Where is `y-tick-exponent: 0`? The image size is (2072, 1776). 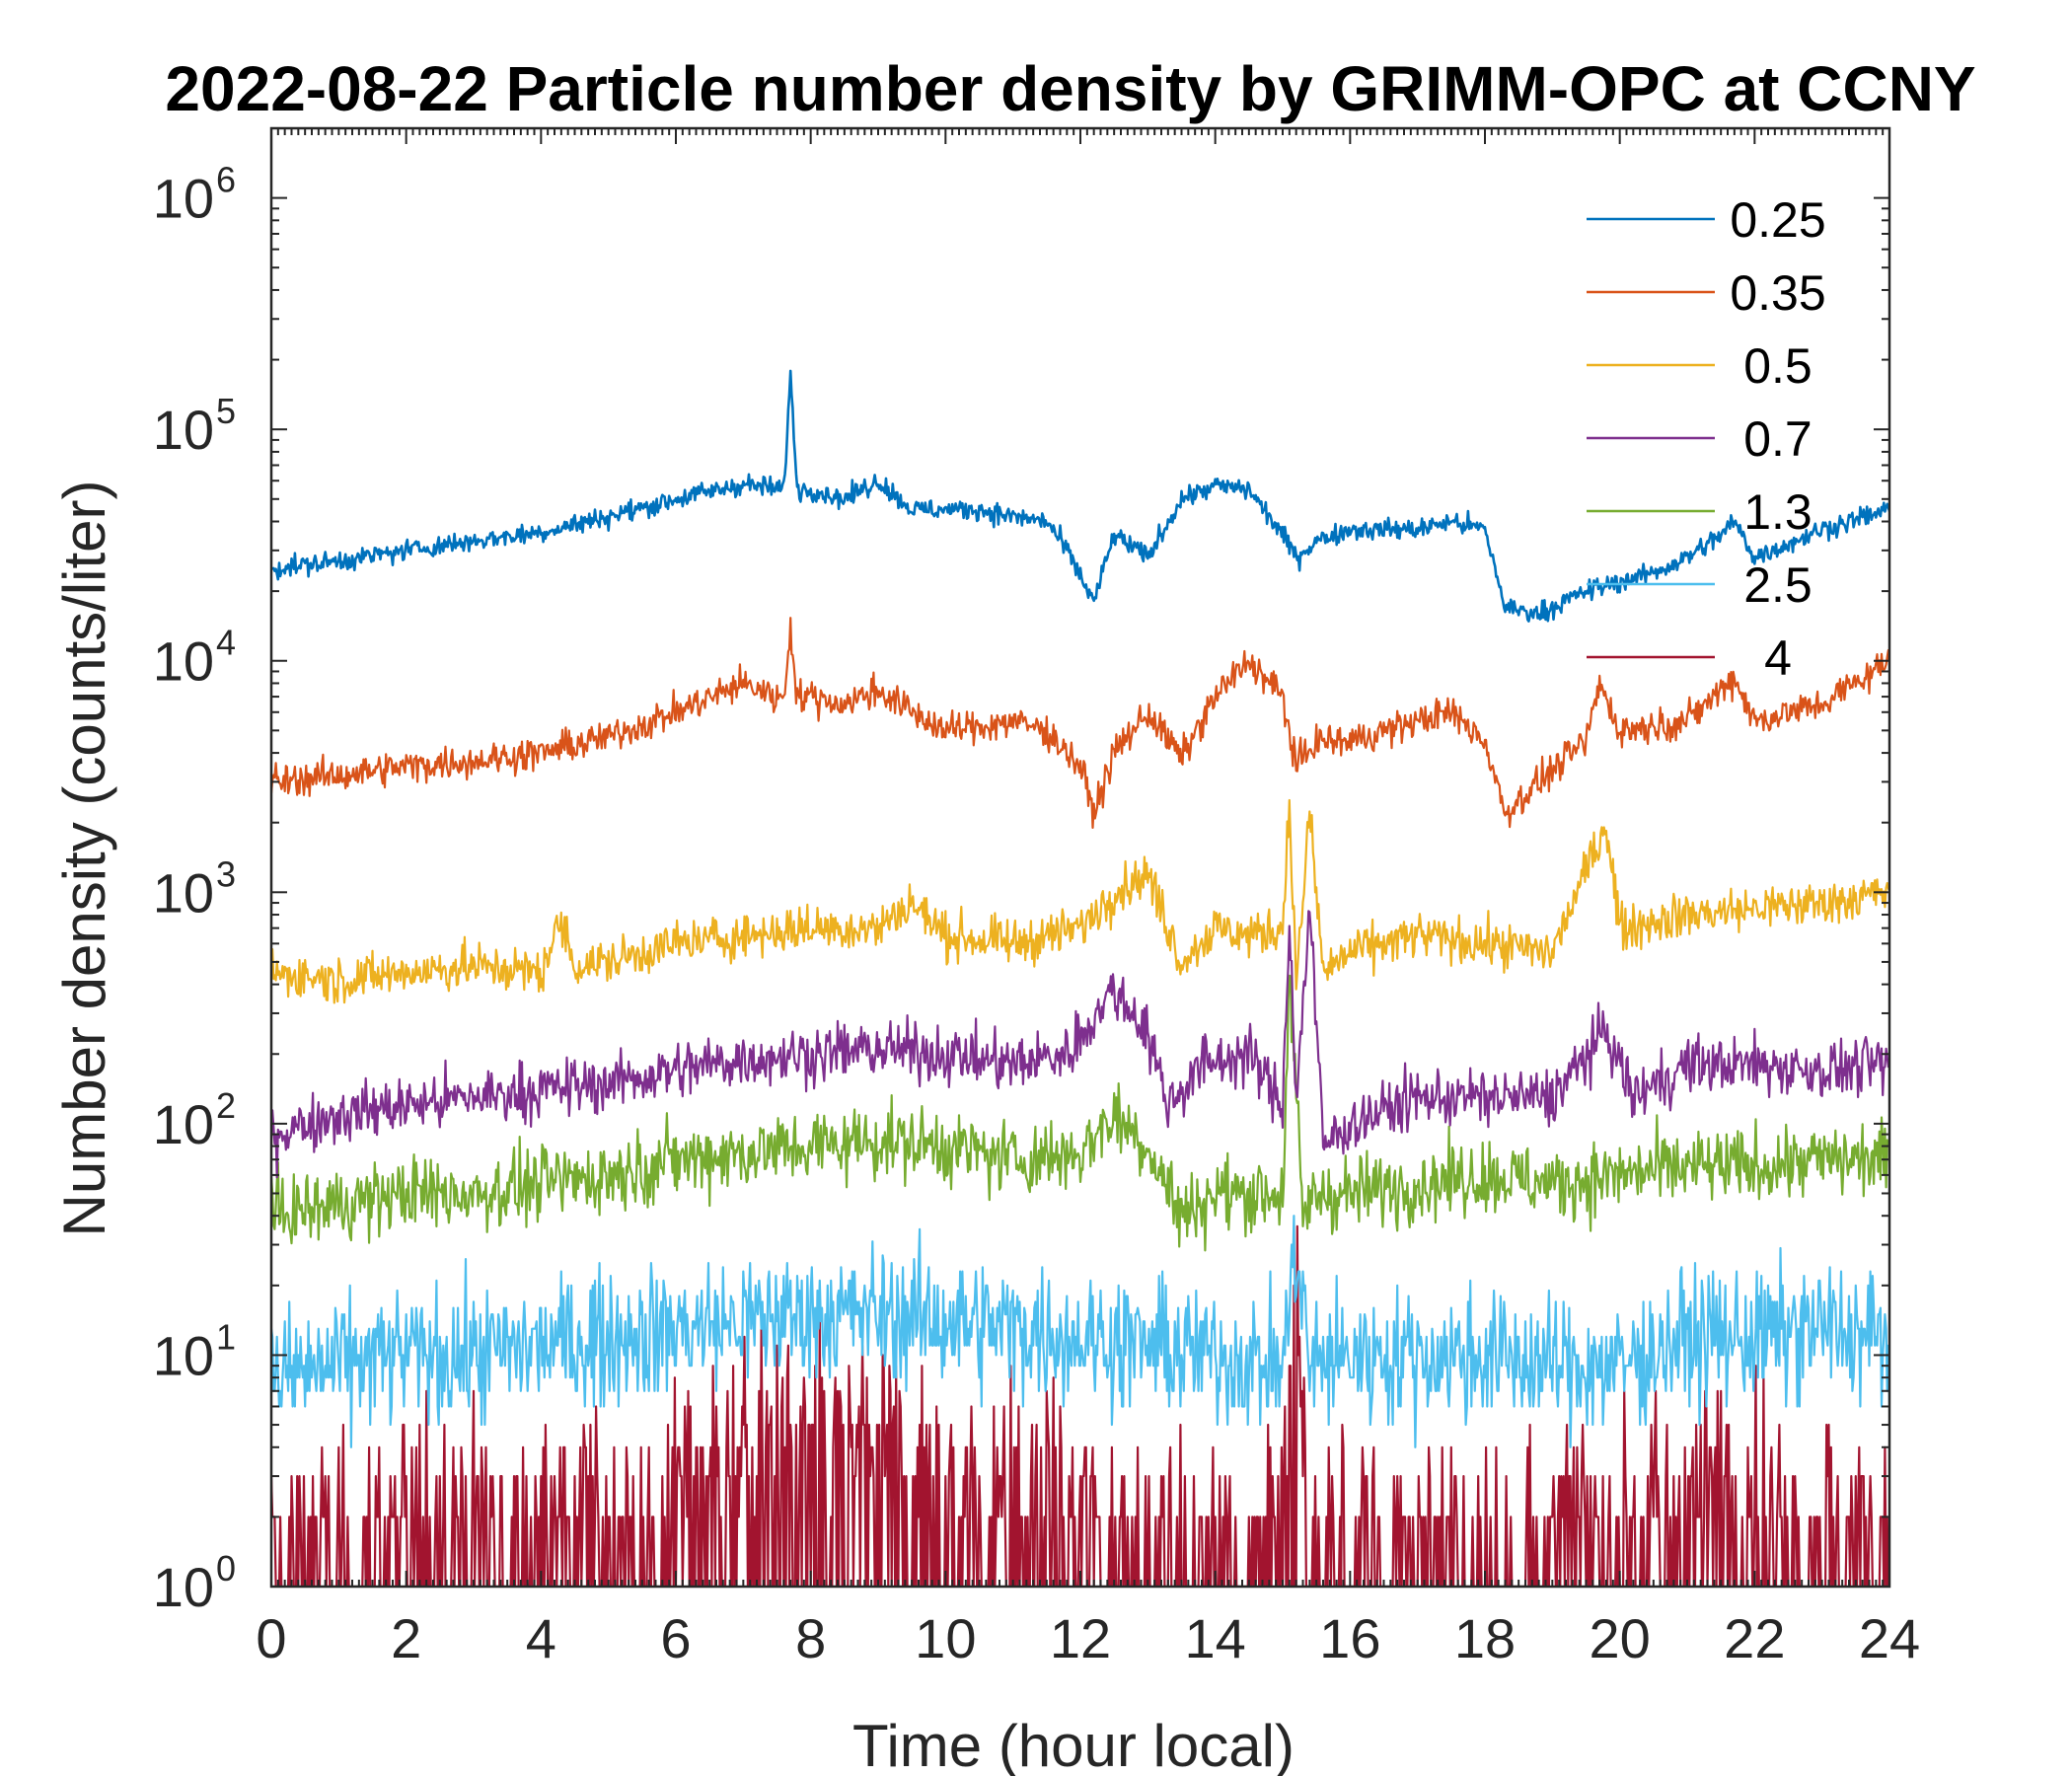 y-tick-exponent: 0 is located at coordinates (226, 1569).